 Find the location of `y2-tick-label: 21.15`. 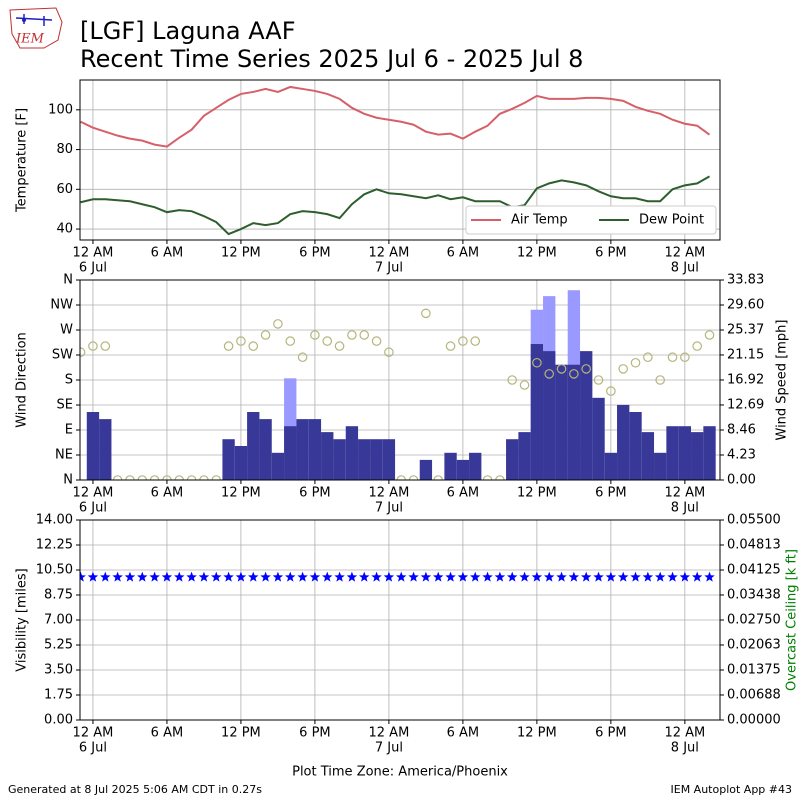

y2-tick-label: 21.15 is located at coordinates (745, 354).